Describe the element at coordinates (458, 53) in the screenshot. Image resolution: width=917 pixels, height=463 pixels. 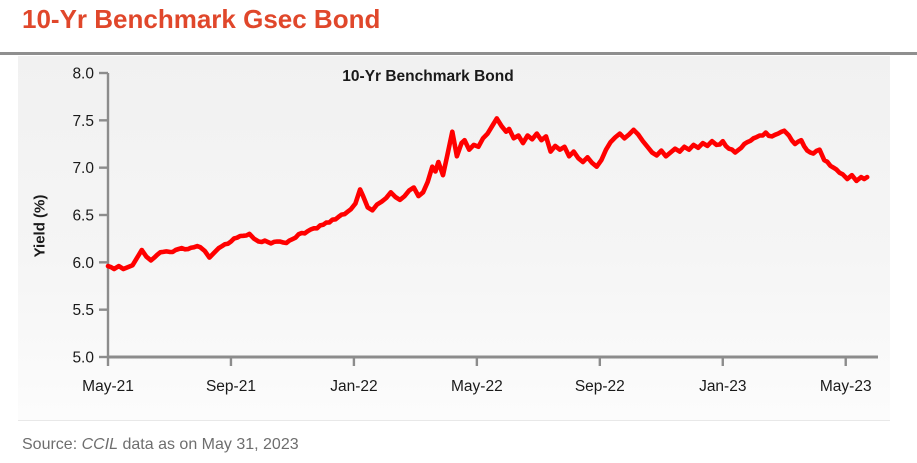
I see `title-separator` at that location.